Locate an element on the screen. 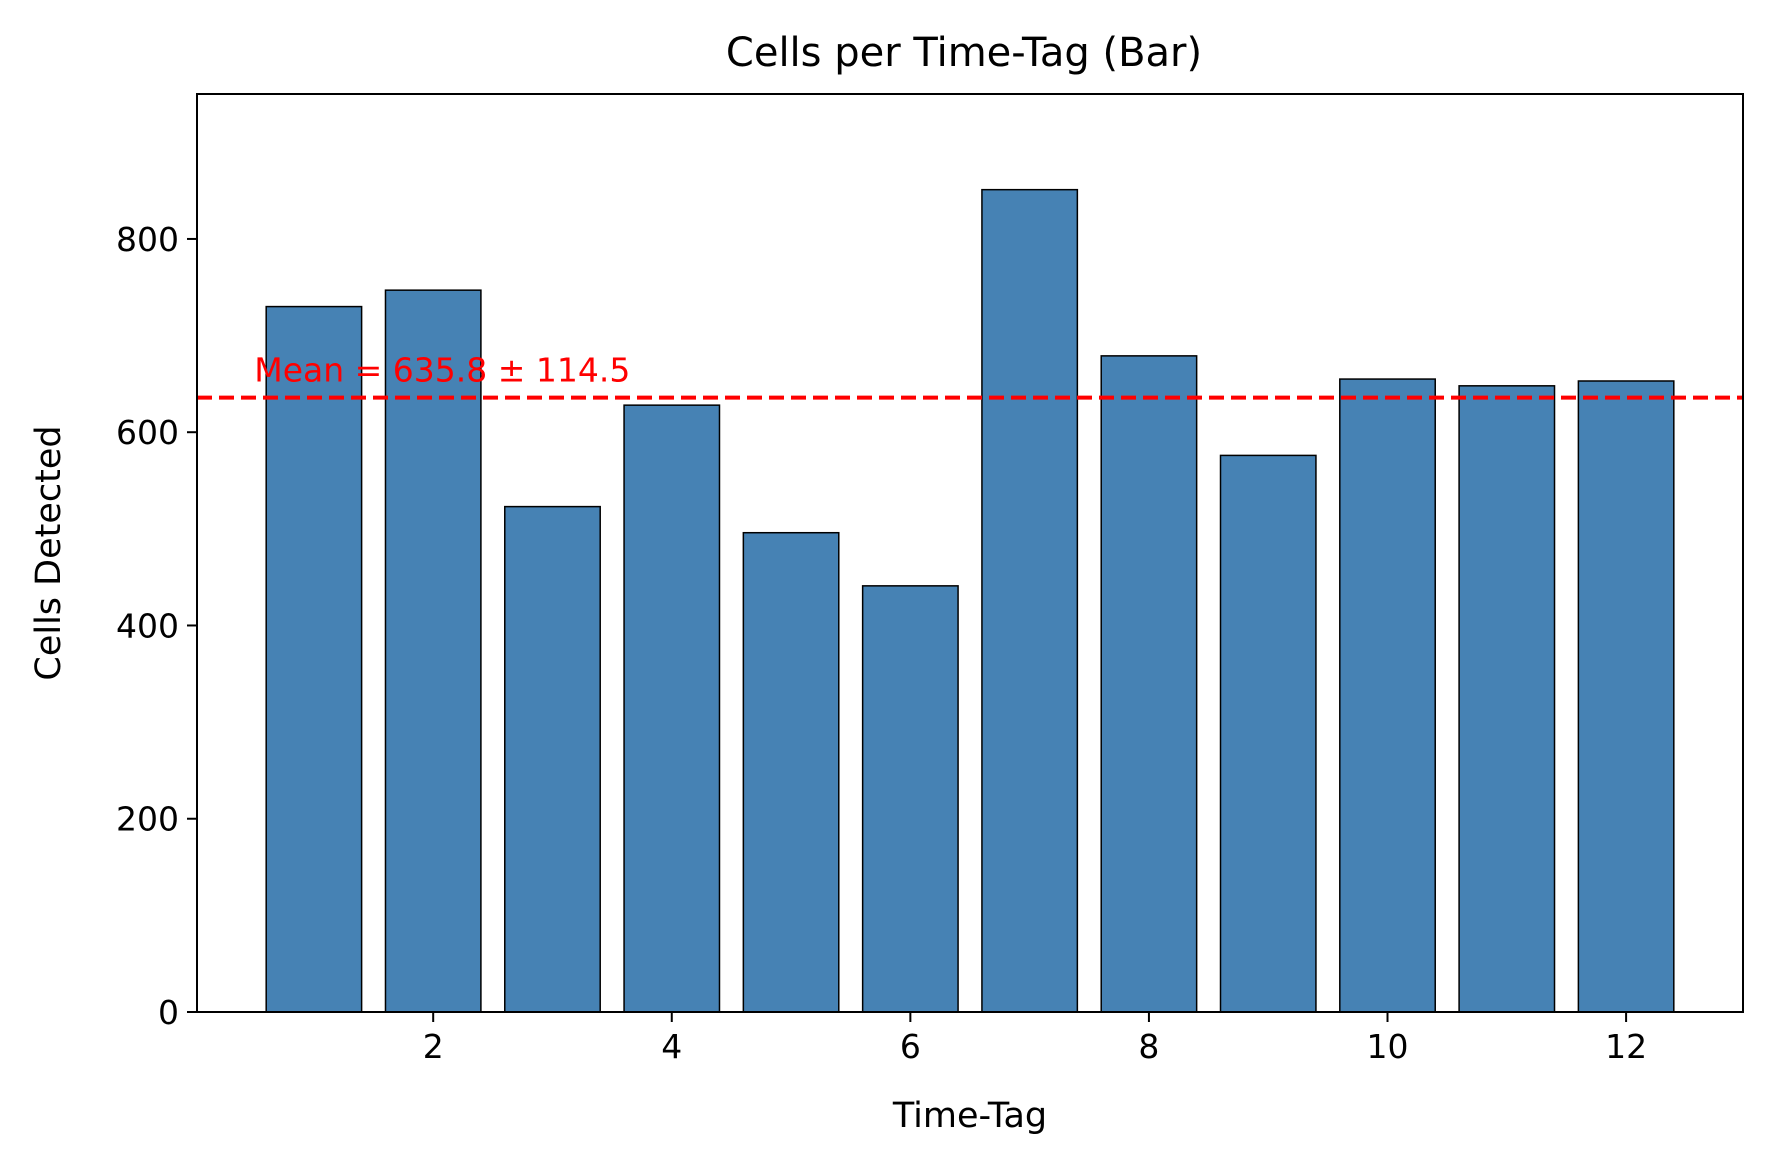 The image size is (1768, 1168). x-axis-label: Time-Tag is located at coordinates (969, 1116).